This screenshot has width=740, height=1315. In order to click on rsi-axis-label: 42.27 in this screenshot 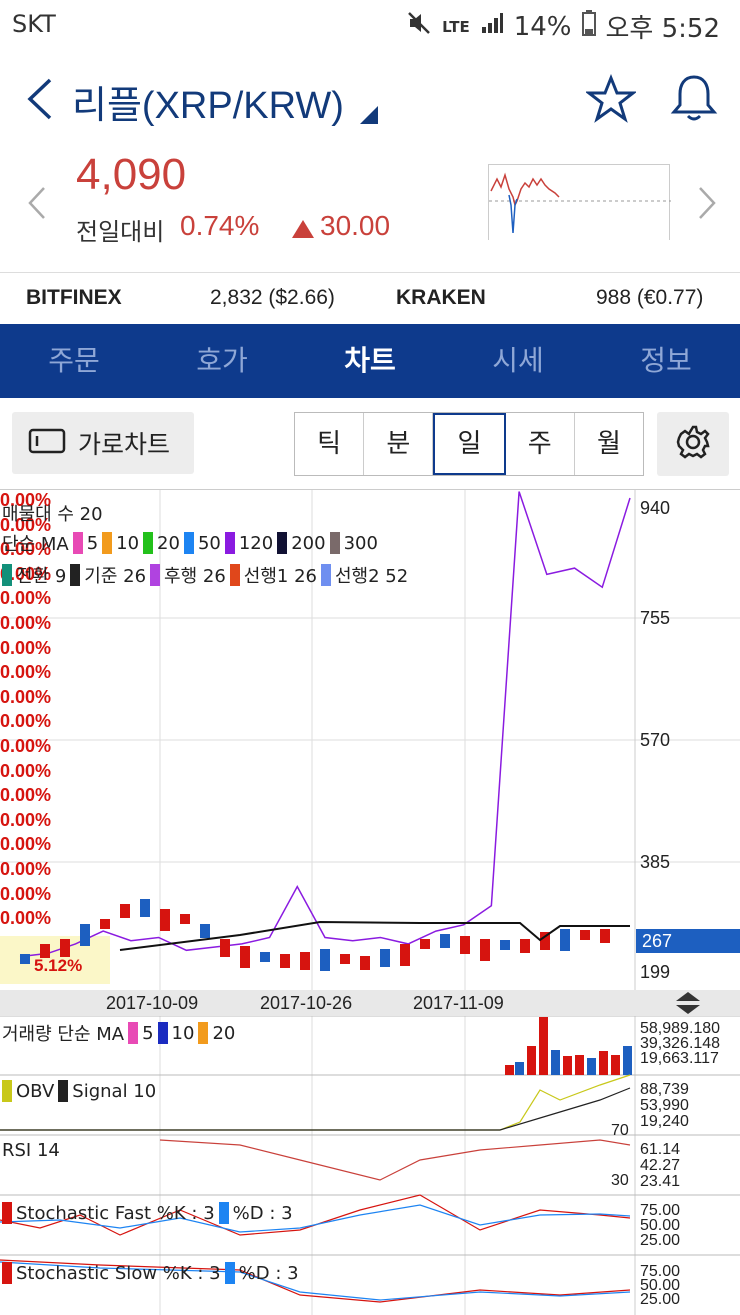, I will do `click(660, 1165)`.